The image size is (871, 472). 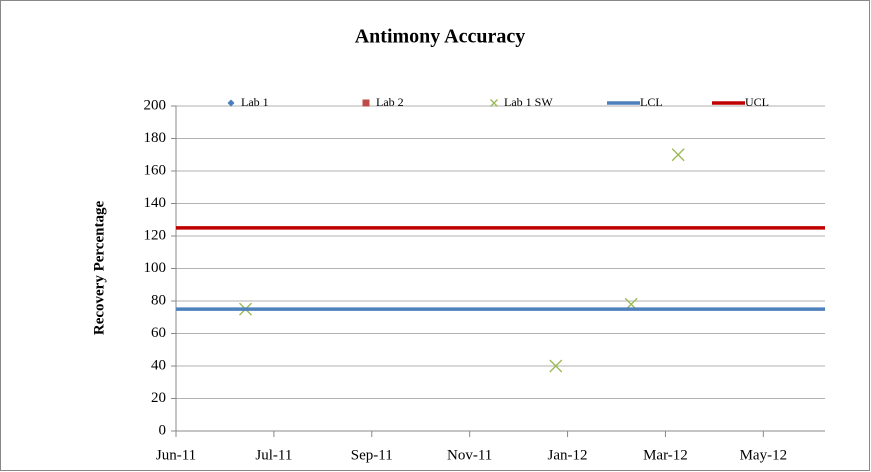 I want to click on legend-label: UCL, so click(x=757, y=102).